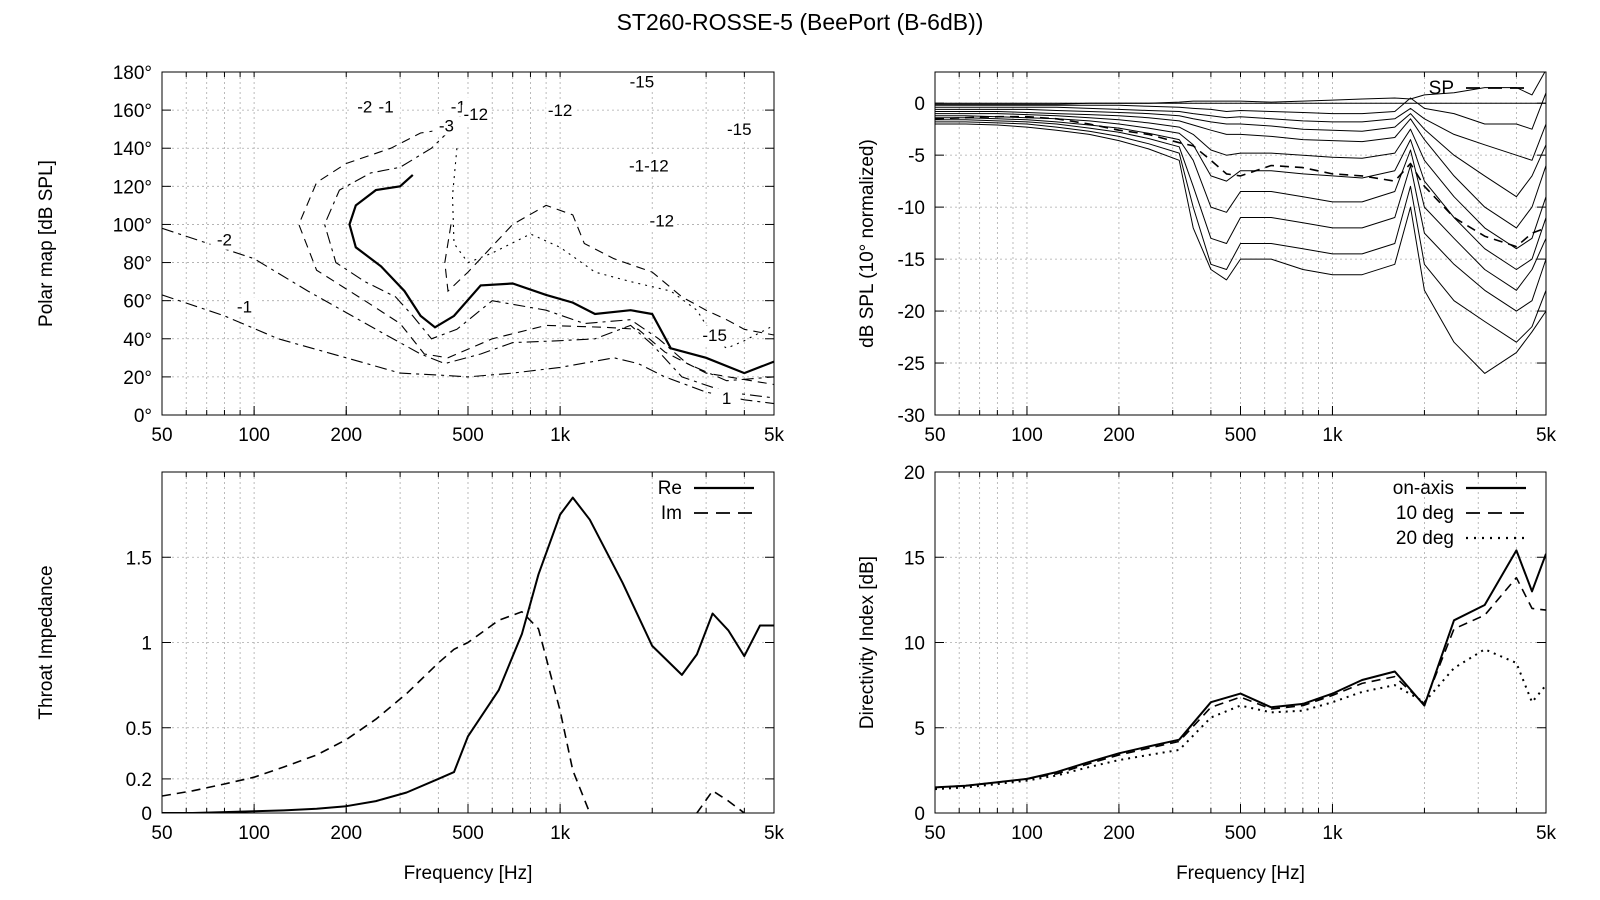 This screenshot has width=1600, height=900. Describe the element at coordinates (916, 156) in the screenshot. I see `y-tick-label: -5` at that location.